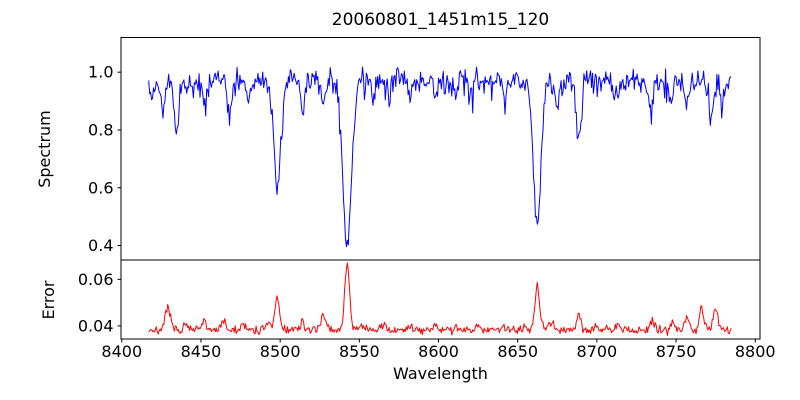 The image size is (800, 400). I want to click on chart-title: 20060801_1451m15_120, so click(440, 20).